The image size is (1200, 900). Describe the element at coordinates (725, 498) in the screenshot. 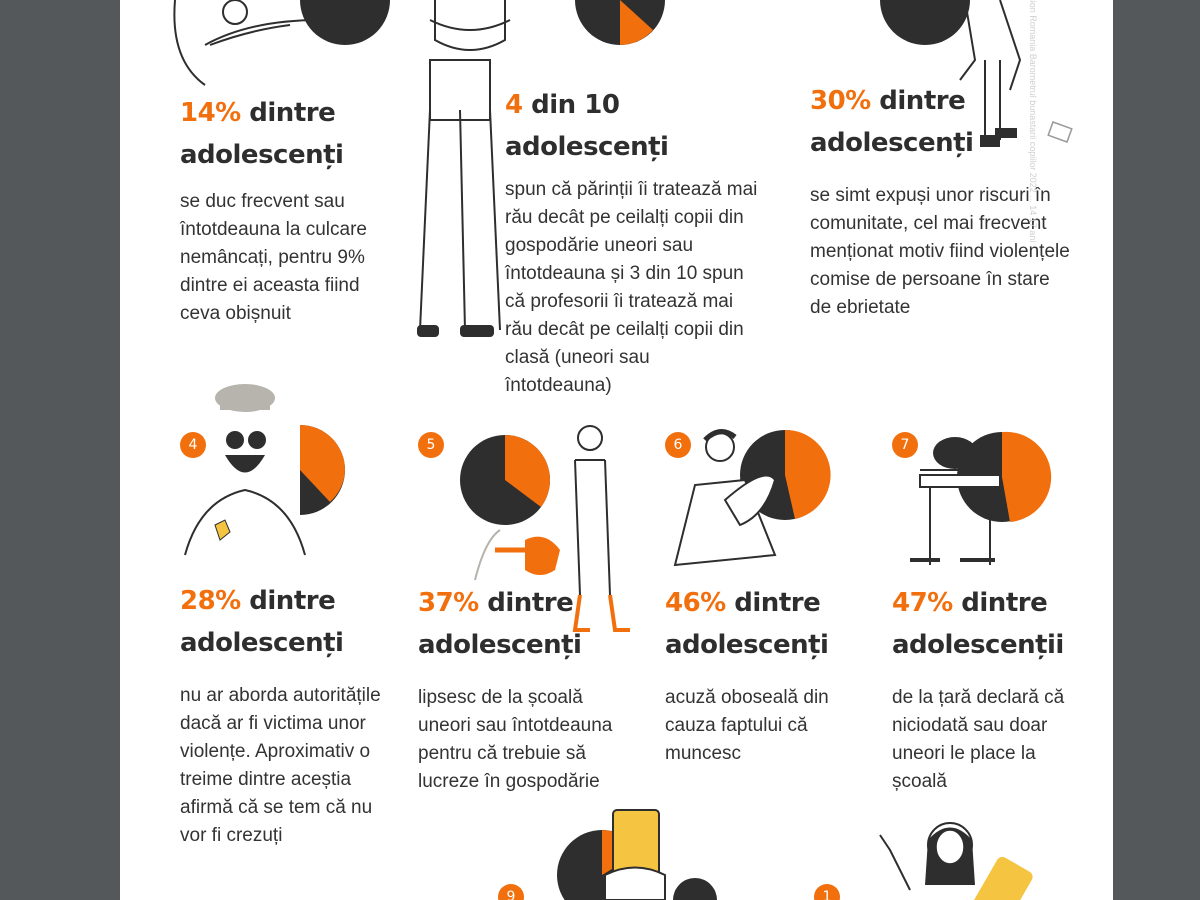

I see `tired-worker-illustration` at that location.